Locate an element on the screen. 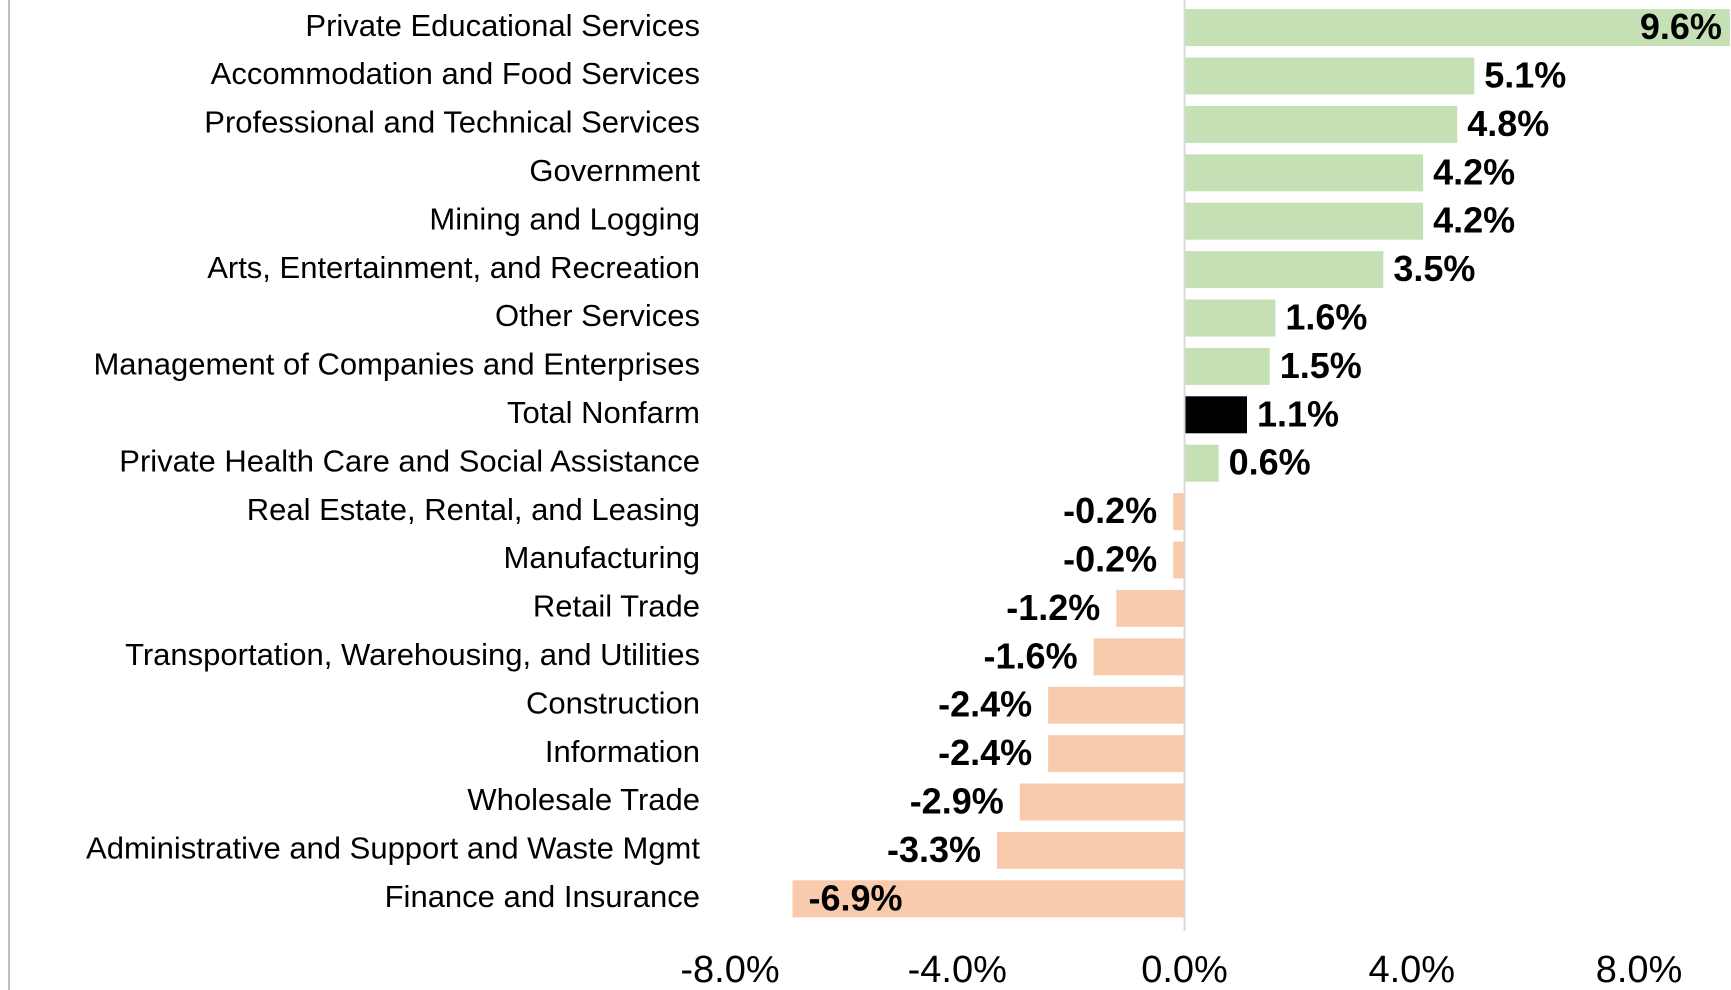  value-label: 1.6% is located at coordinates (1326, 317).